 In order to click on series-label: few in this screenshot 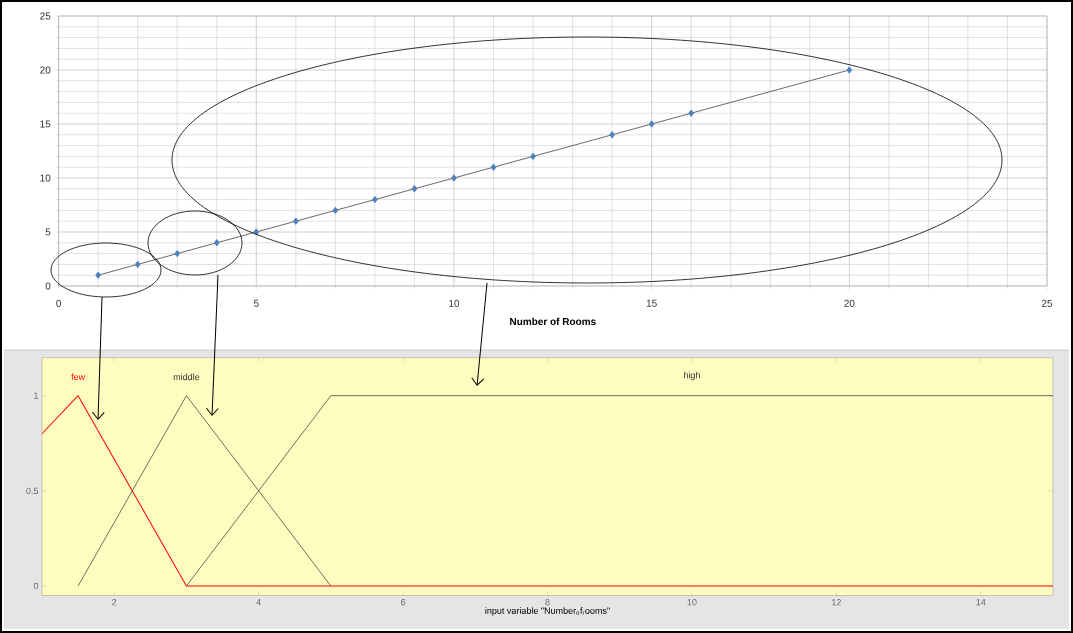, I will do `click(78, 377)`.